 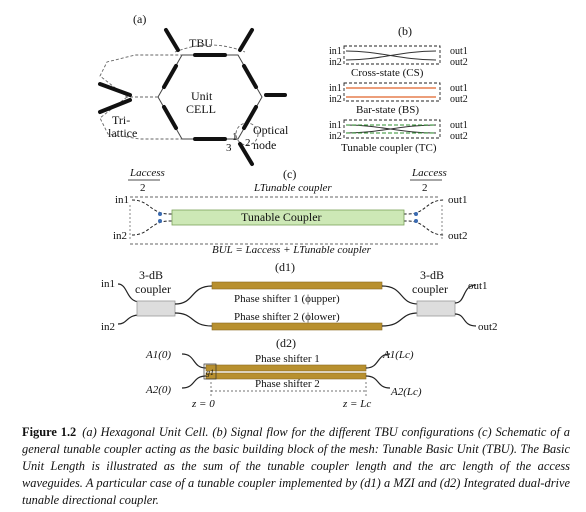 What do you see at coordinates (405, 31) in the screenshot?
I see `panel-b-label: (b)` at bounding box center [405, 31].